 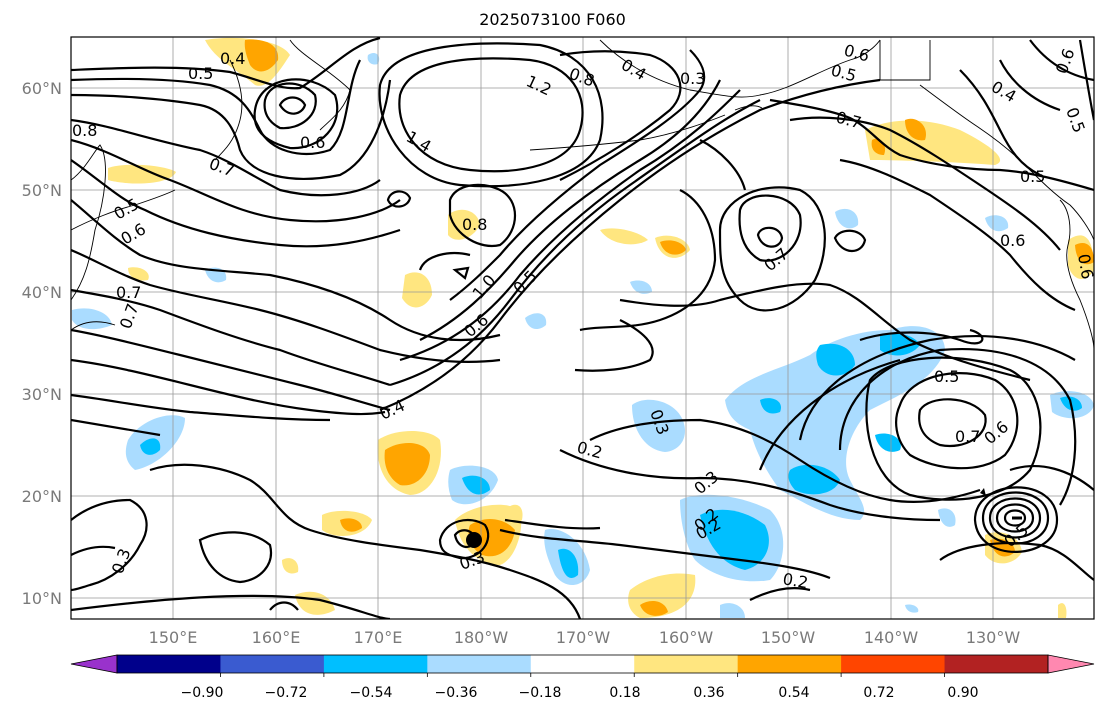 I want to click on small-feature-marker, so click(x=983, y=492).